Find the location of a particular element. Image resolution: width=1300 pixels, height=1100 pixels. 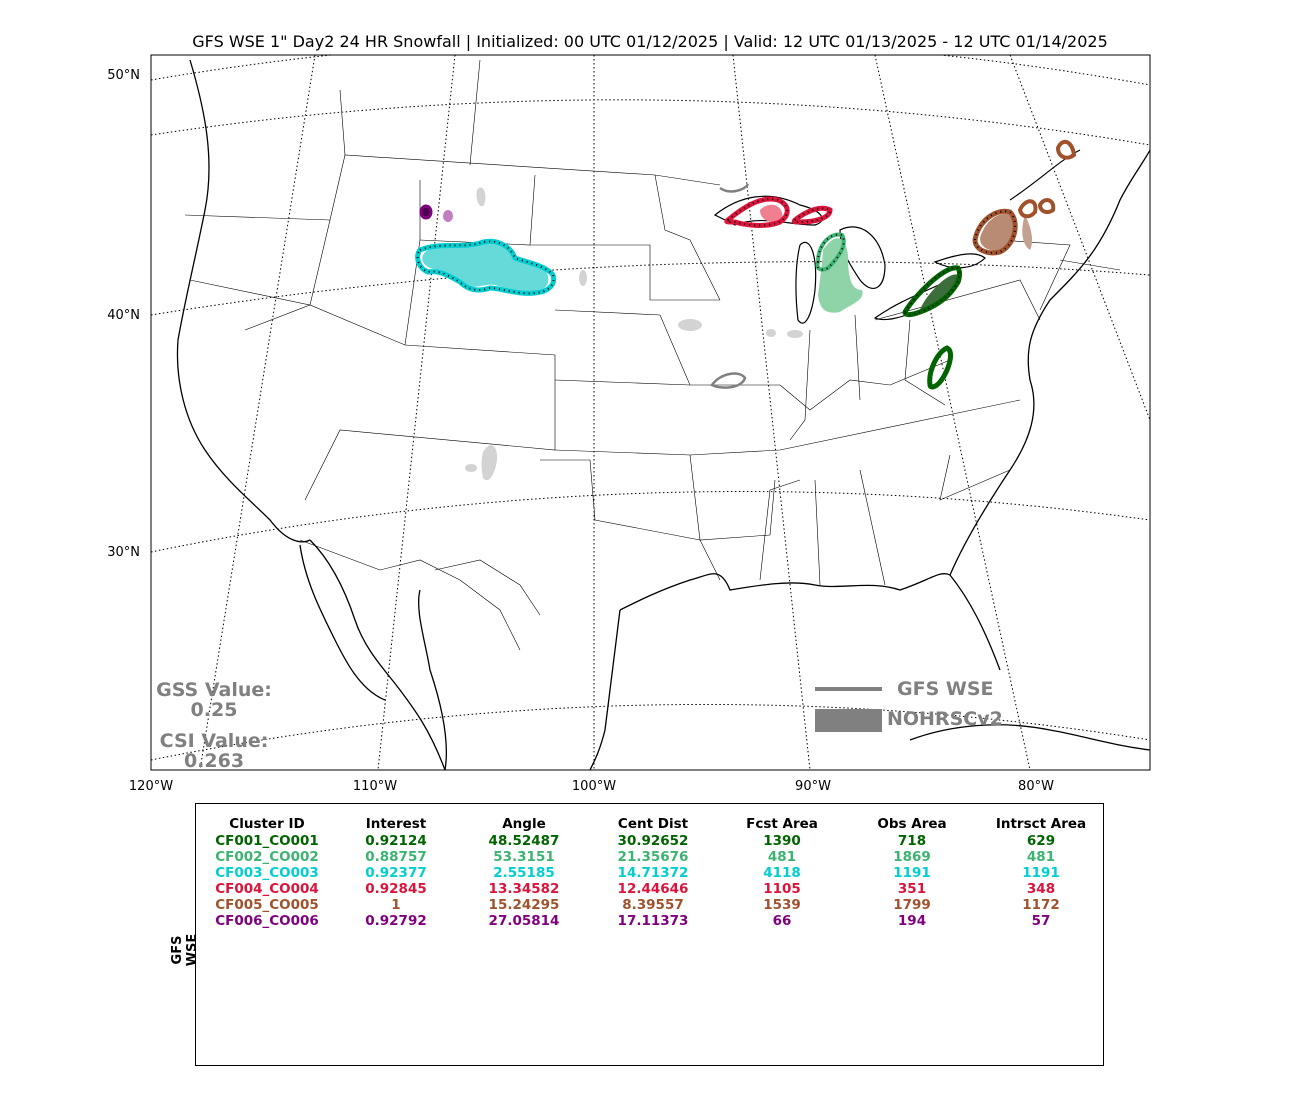

cell-cent-dist: 17.11373 is located at coordinates (653, 921).